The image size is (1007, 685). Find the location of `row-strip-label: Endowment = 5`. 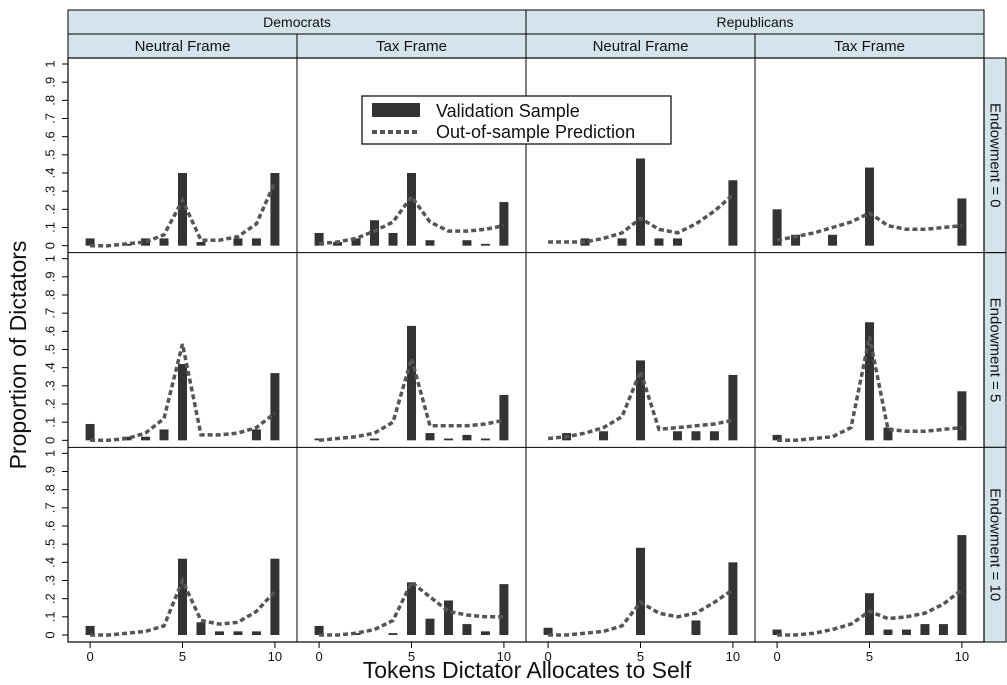

row-strip-label: Endowment = 5 is located at coordinates (995, 350).